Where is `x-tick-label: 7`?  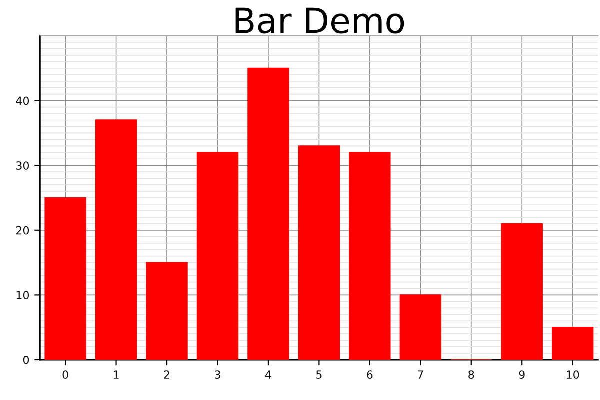
x-tick-label: 7 is located at coordinates (421, 374).